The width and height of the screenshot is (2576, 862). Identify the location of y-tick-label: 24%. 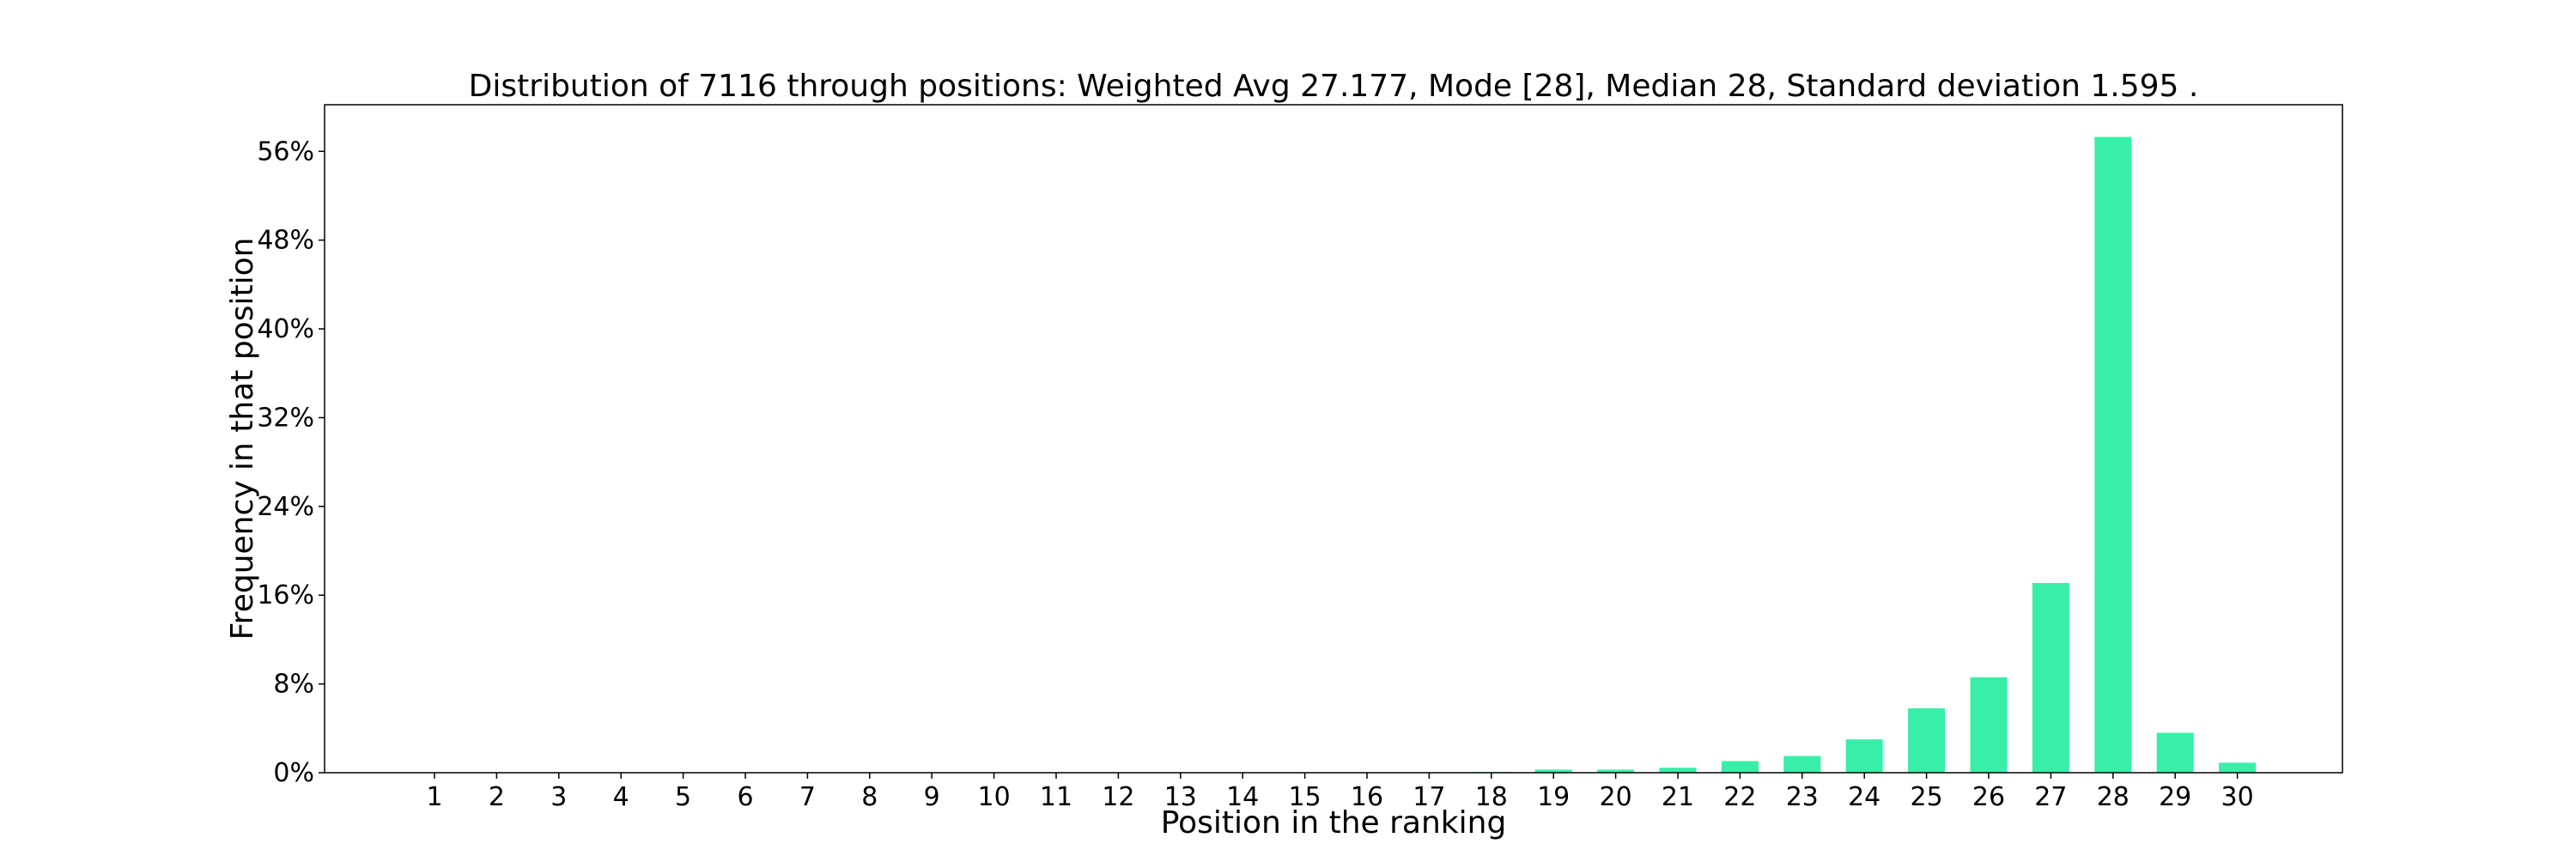
(285, 507).